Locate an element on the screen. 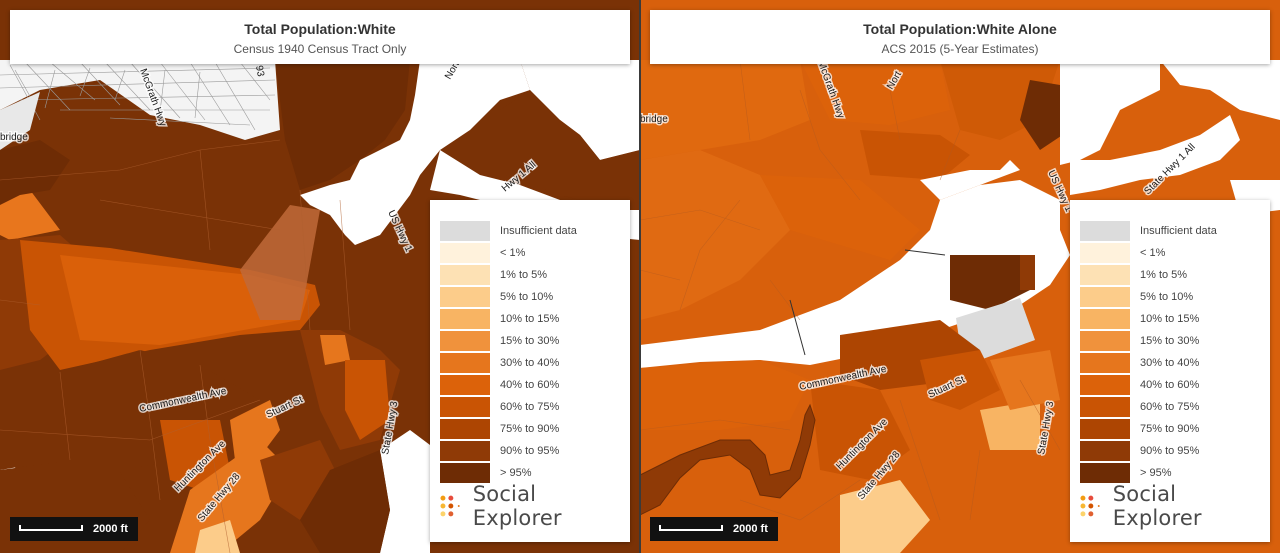  right-tract-dark-n is located at coordinates (1045, 115).